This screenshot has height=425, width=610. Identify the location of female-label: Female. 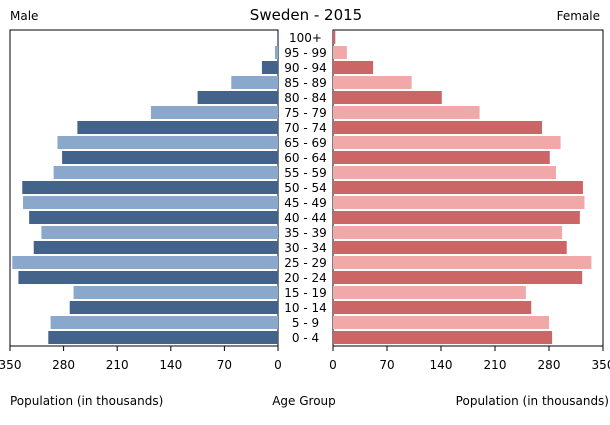
(578, 16).